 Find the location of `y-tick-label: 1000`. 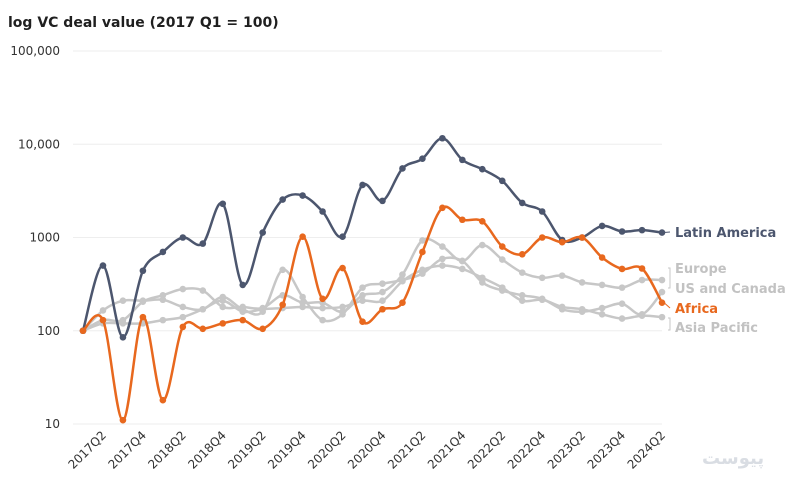

y-tick-label: 1000 is located at coordinates (44, 238).